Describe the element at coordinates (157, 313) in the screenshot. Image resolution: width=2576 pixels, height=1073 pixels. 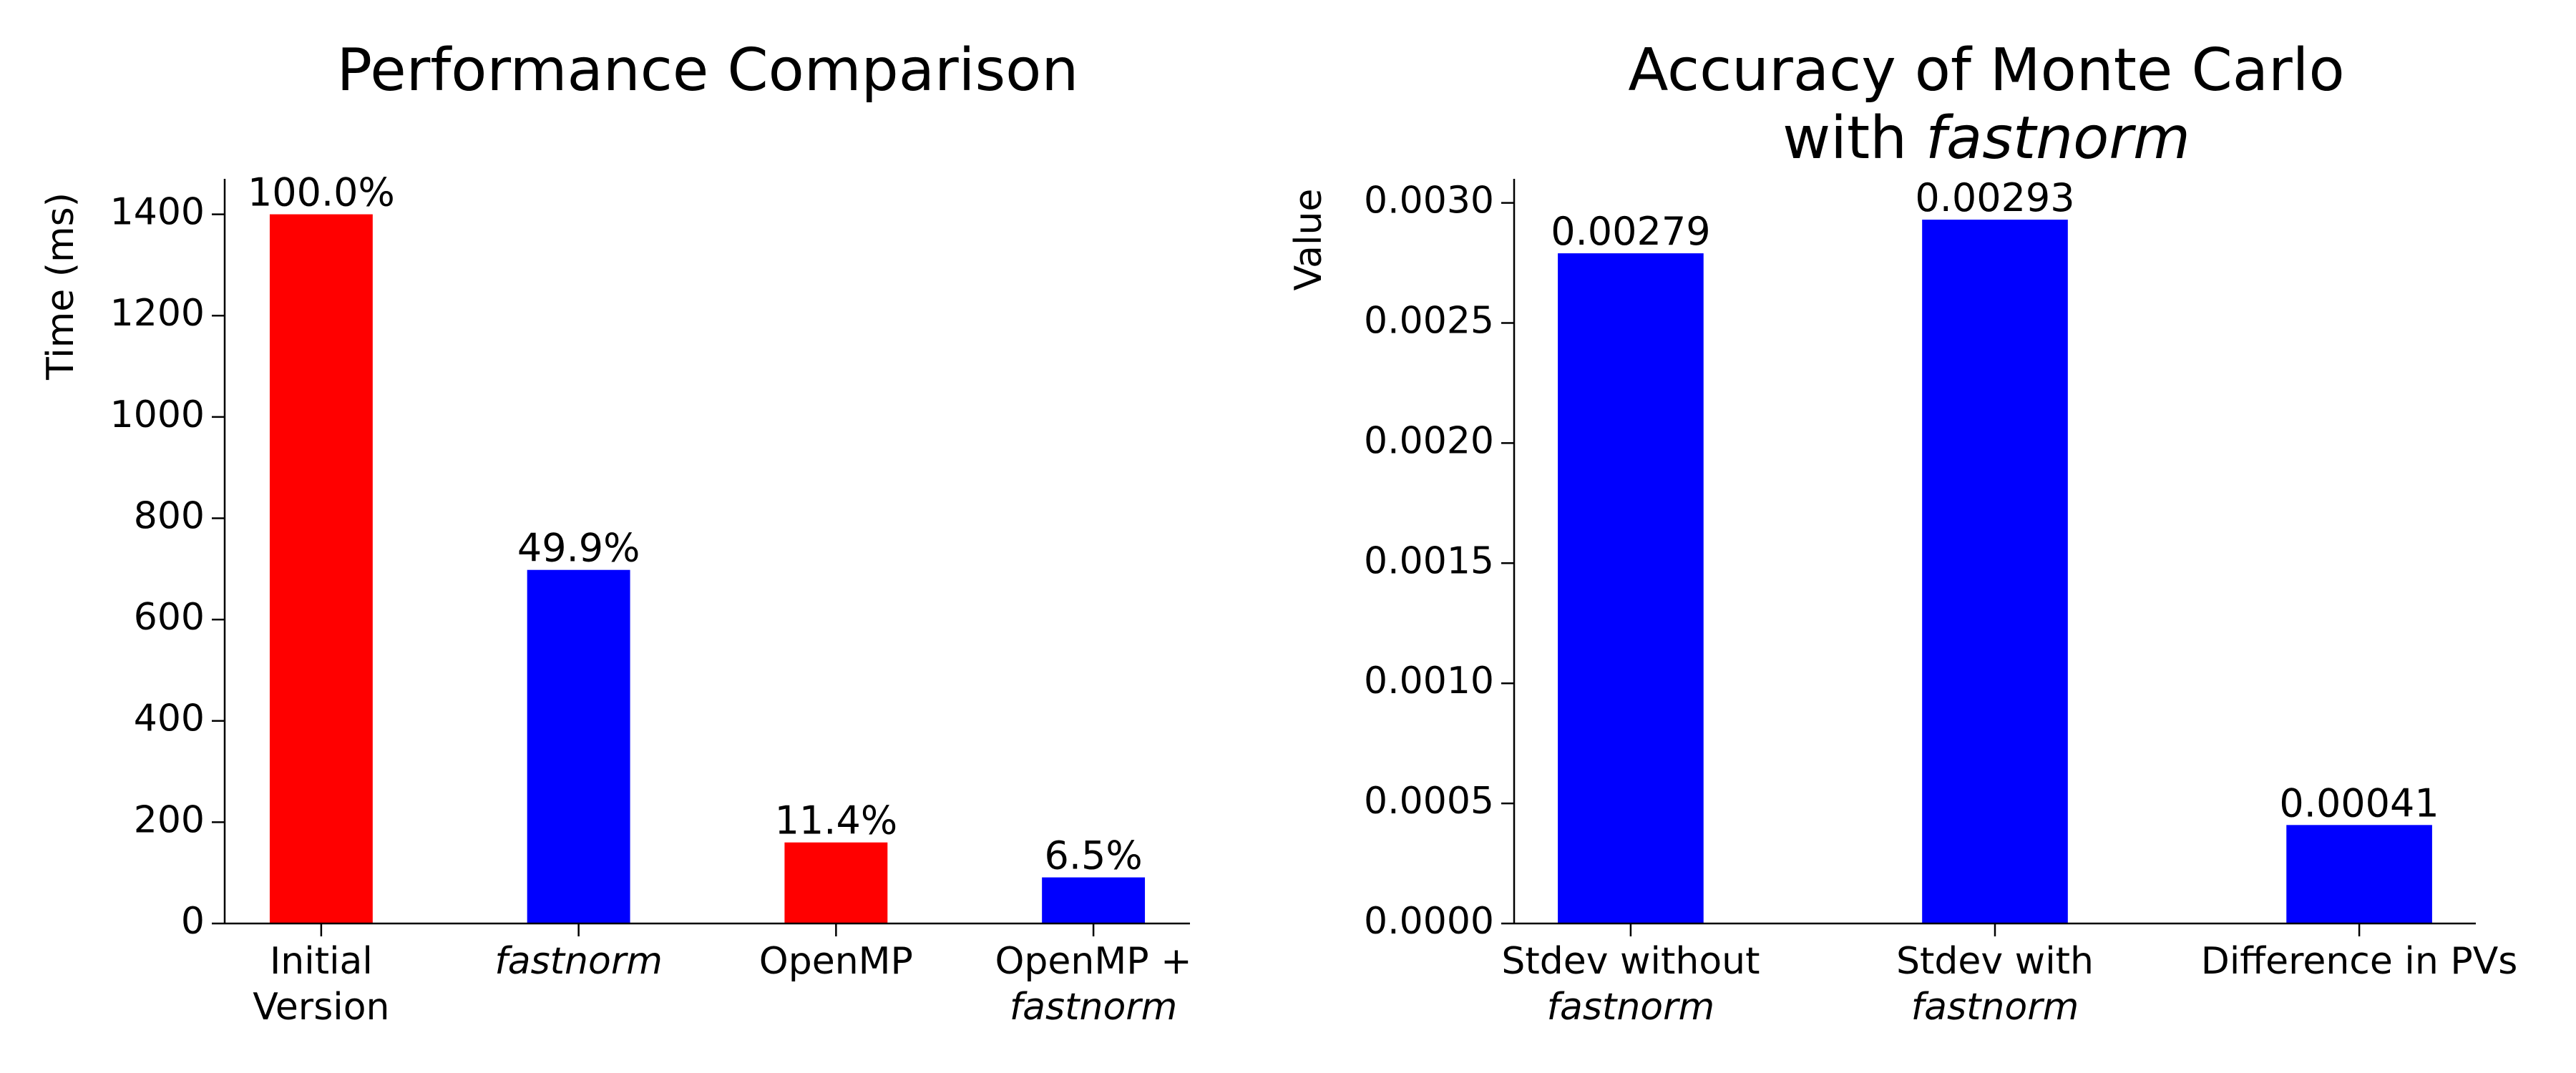
I see `y-tick-label: 1200` at that location.